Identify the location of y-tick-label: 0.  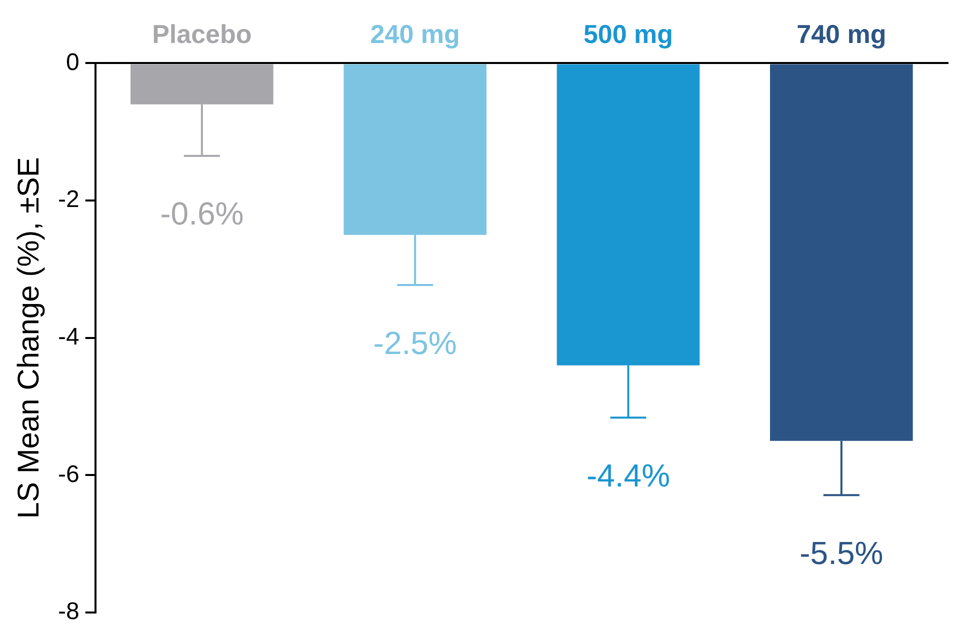
(73, 62).